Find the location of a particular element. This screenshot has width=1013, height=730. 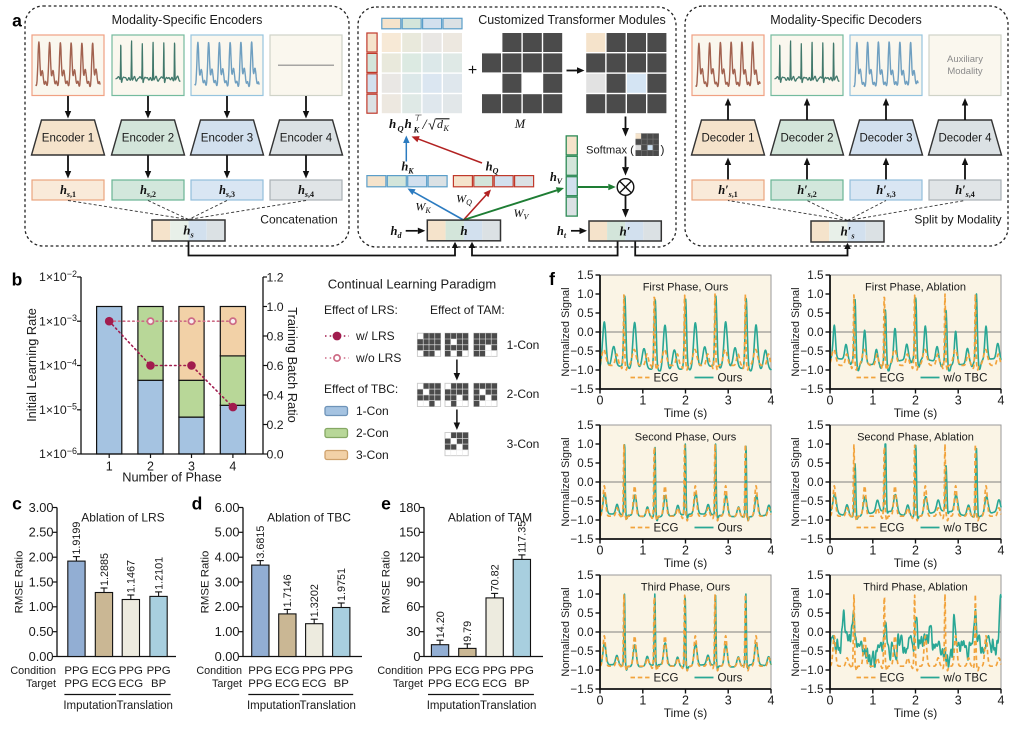

svg-text: Continual Learning Paradigm is located at coordinates (412, 284).